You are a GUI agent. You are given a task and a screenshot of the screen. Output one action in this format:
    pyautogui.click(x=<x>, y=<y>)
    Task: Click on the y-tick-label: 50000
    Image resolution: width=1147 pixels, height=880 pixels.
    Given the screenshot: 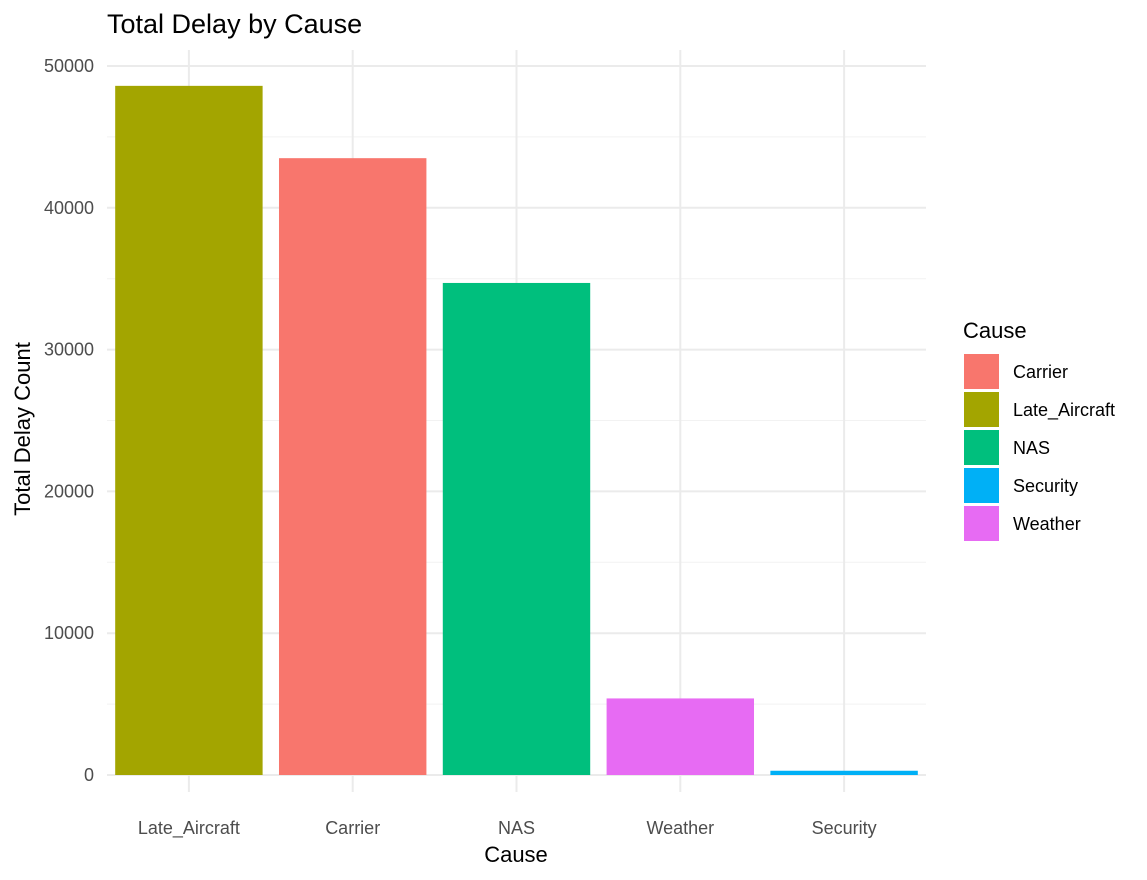 What is the action you would take?
    pyautogui.click(x=69, y=66)
    